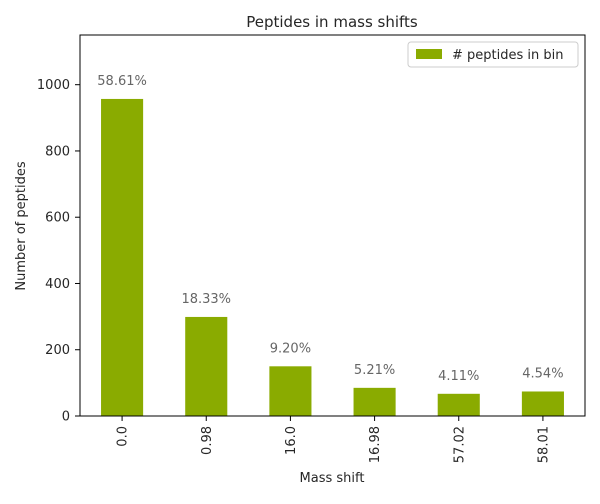  Describe the element at coordinates (66, 417) in the screenshot. I see `y-tick-label: 0` at that location.